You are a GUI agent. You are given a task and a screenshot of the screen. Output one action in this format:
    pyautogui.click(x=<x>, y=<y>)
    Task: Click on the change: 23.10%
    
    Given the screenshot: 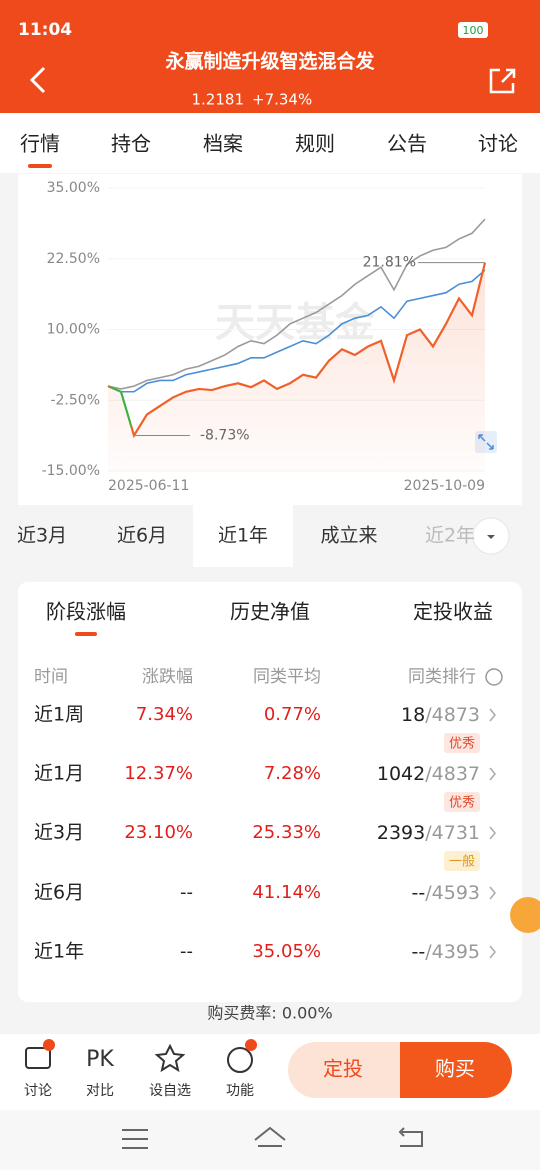 What is the action you would take?
    pyautogui.click(x=158, y=832)
    